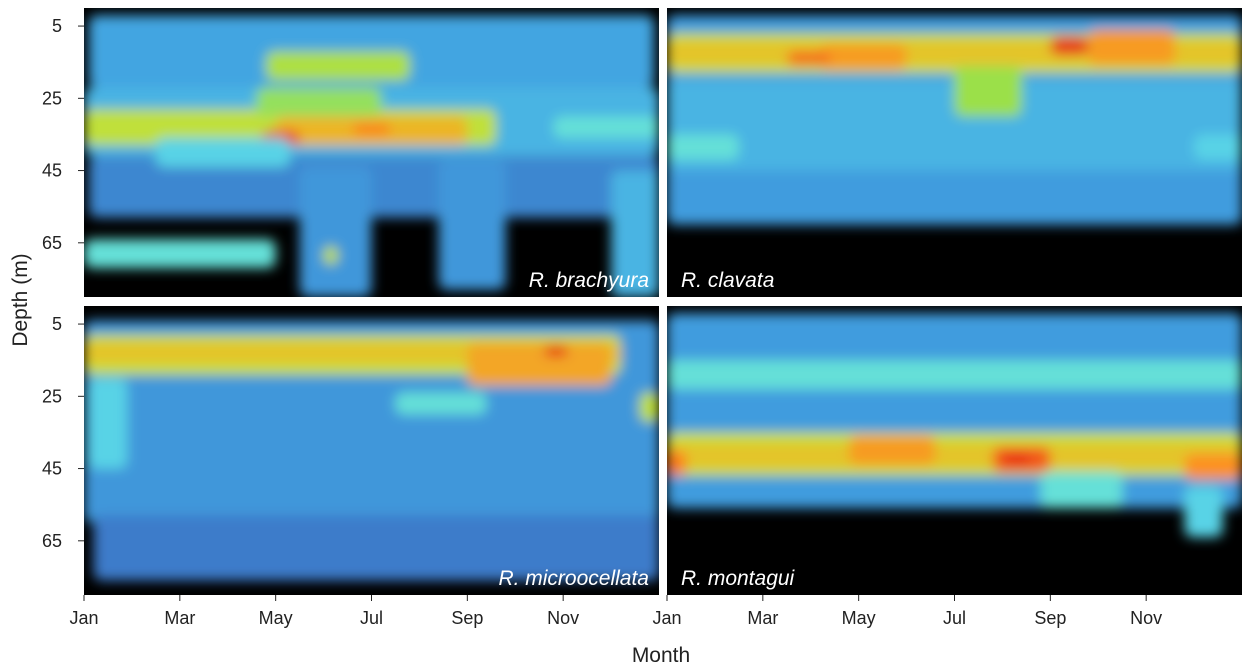  What do you see at coordinates (738, 578) in the screenshot?
I see `species-label: R. montagui` at bounding box center [738, 578].